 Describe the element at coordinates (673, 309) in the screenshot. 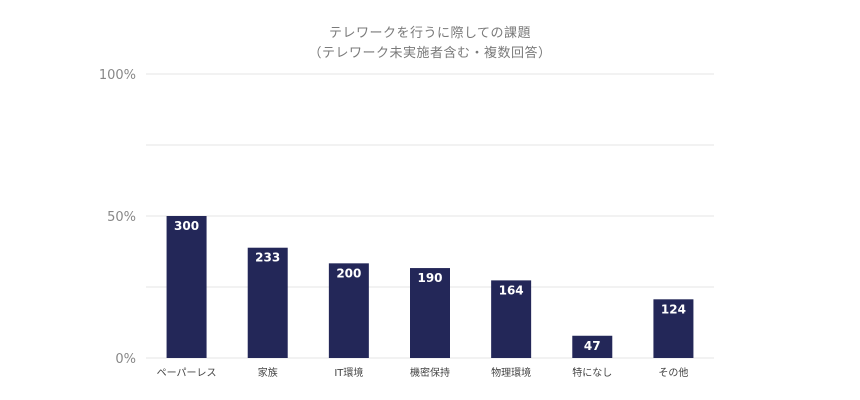

I see `bar-value-label: 124` at that location.